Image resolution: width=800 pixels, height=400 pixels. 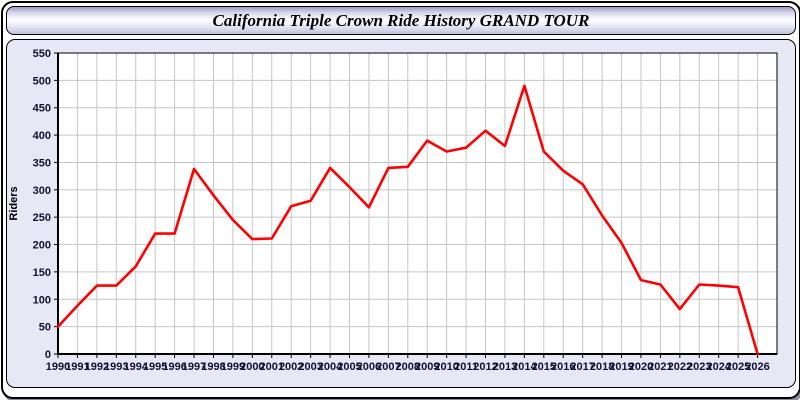 I want to click on svg-text: 2004, so click(x=330, y=367).